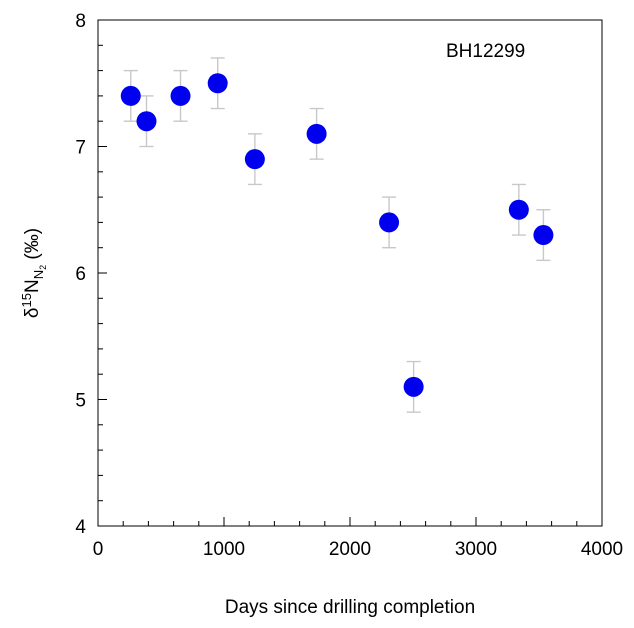  Describe the element at coordinates (98, 549) in the screenshot. I see `x-tick-label: 0` at that location.